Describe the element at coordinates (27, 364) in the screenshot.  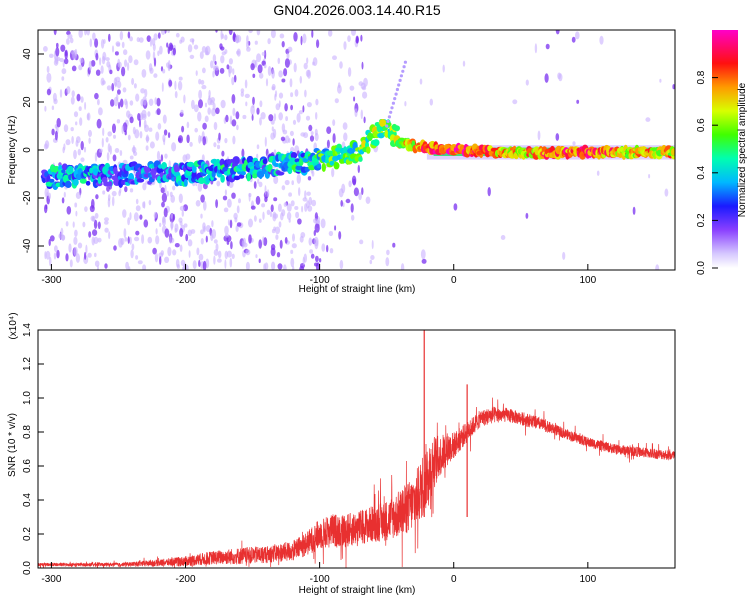
I see `y-tick-label: 1.2` at that location.